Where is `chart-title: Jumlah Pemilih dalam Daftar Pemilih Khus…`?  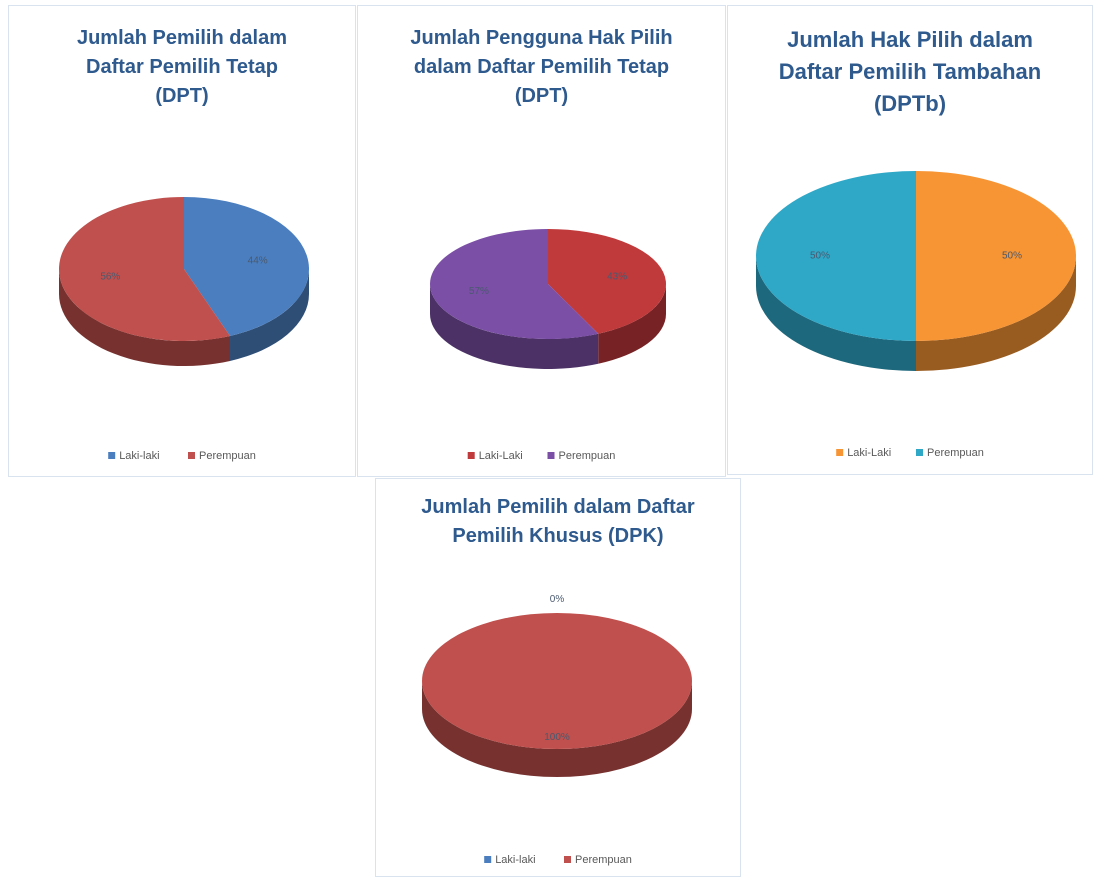
chart-title: Jumlah Pemilih dalam Daftar Pemilih Khus… is located at coordinates (558, 521).